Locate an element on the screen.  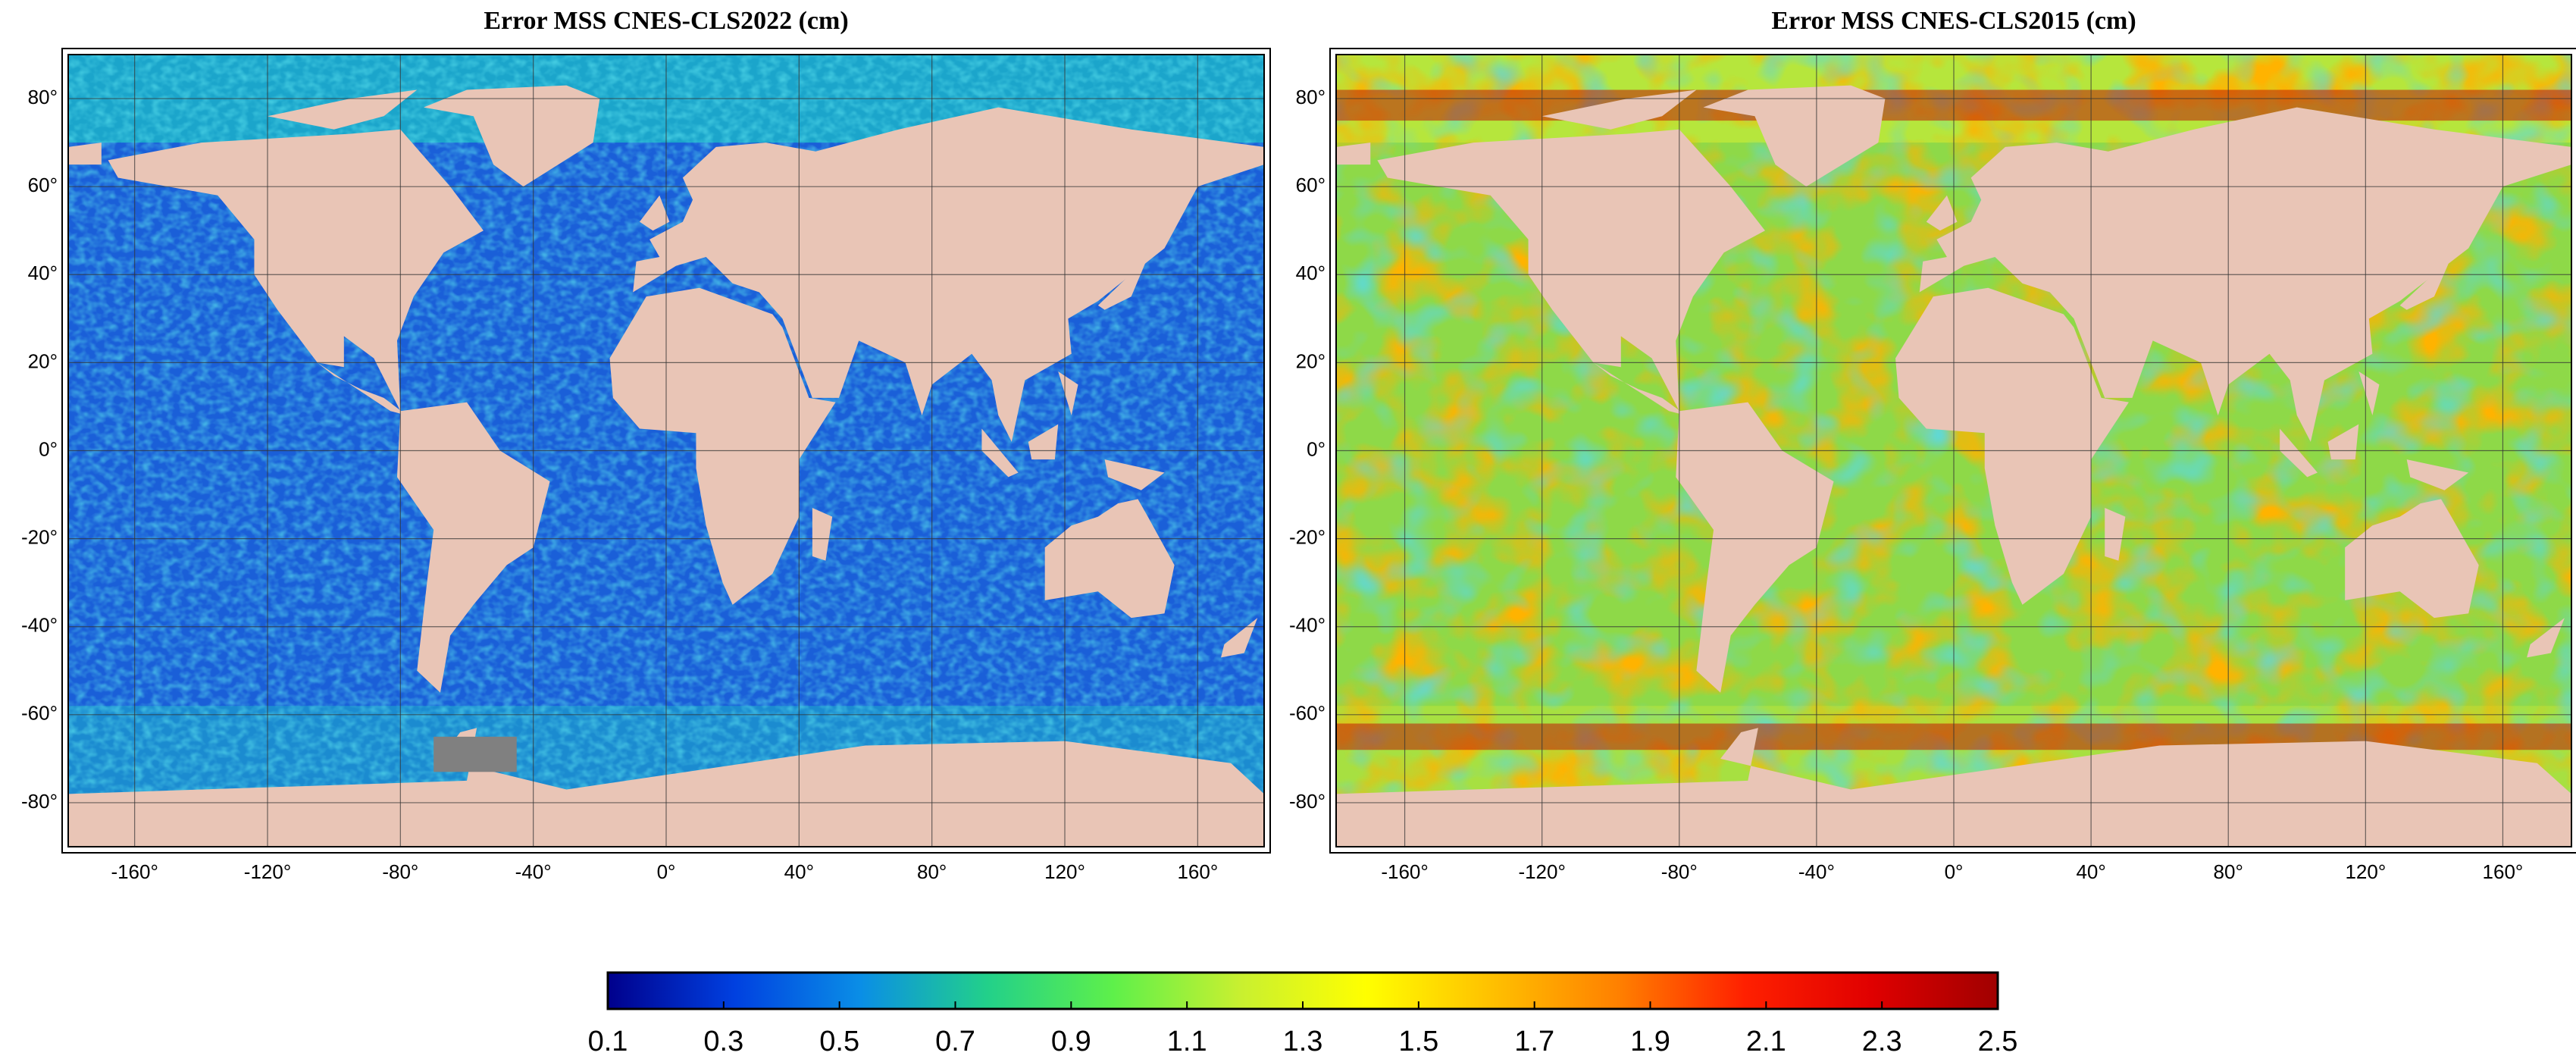
map-title: Error MSS CNES-CLS2022 (cm) is located at coordinates (666, 21).